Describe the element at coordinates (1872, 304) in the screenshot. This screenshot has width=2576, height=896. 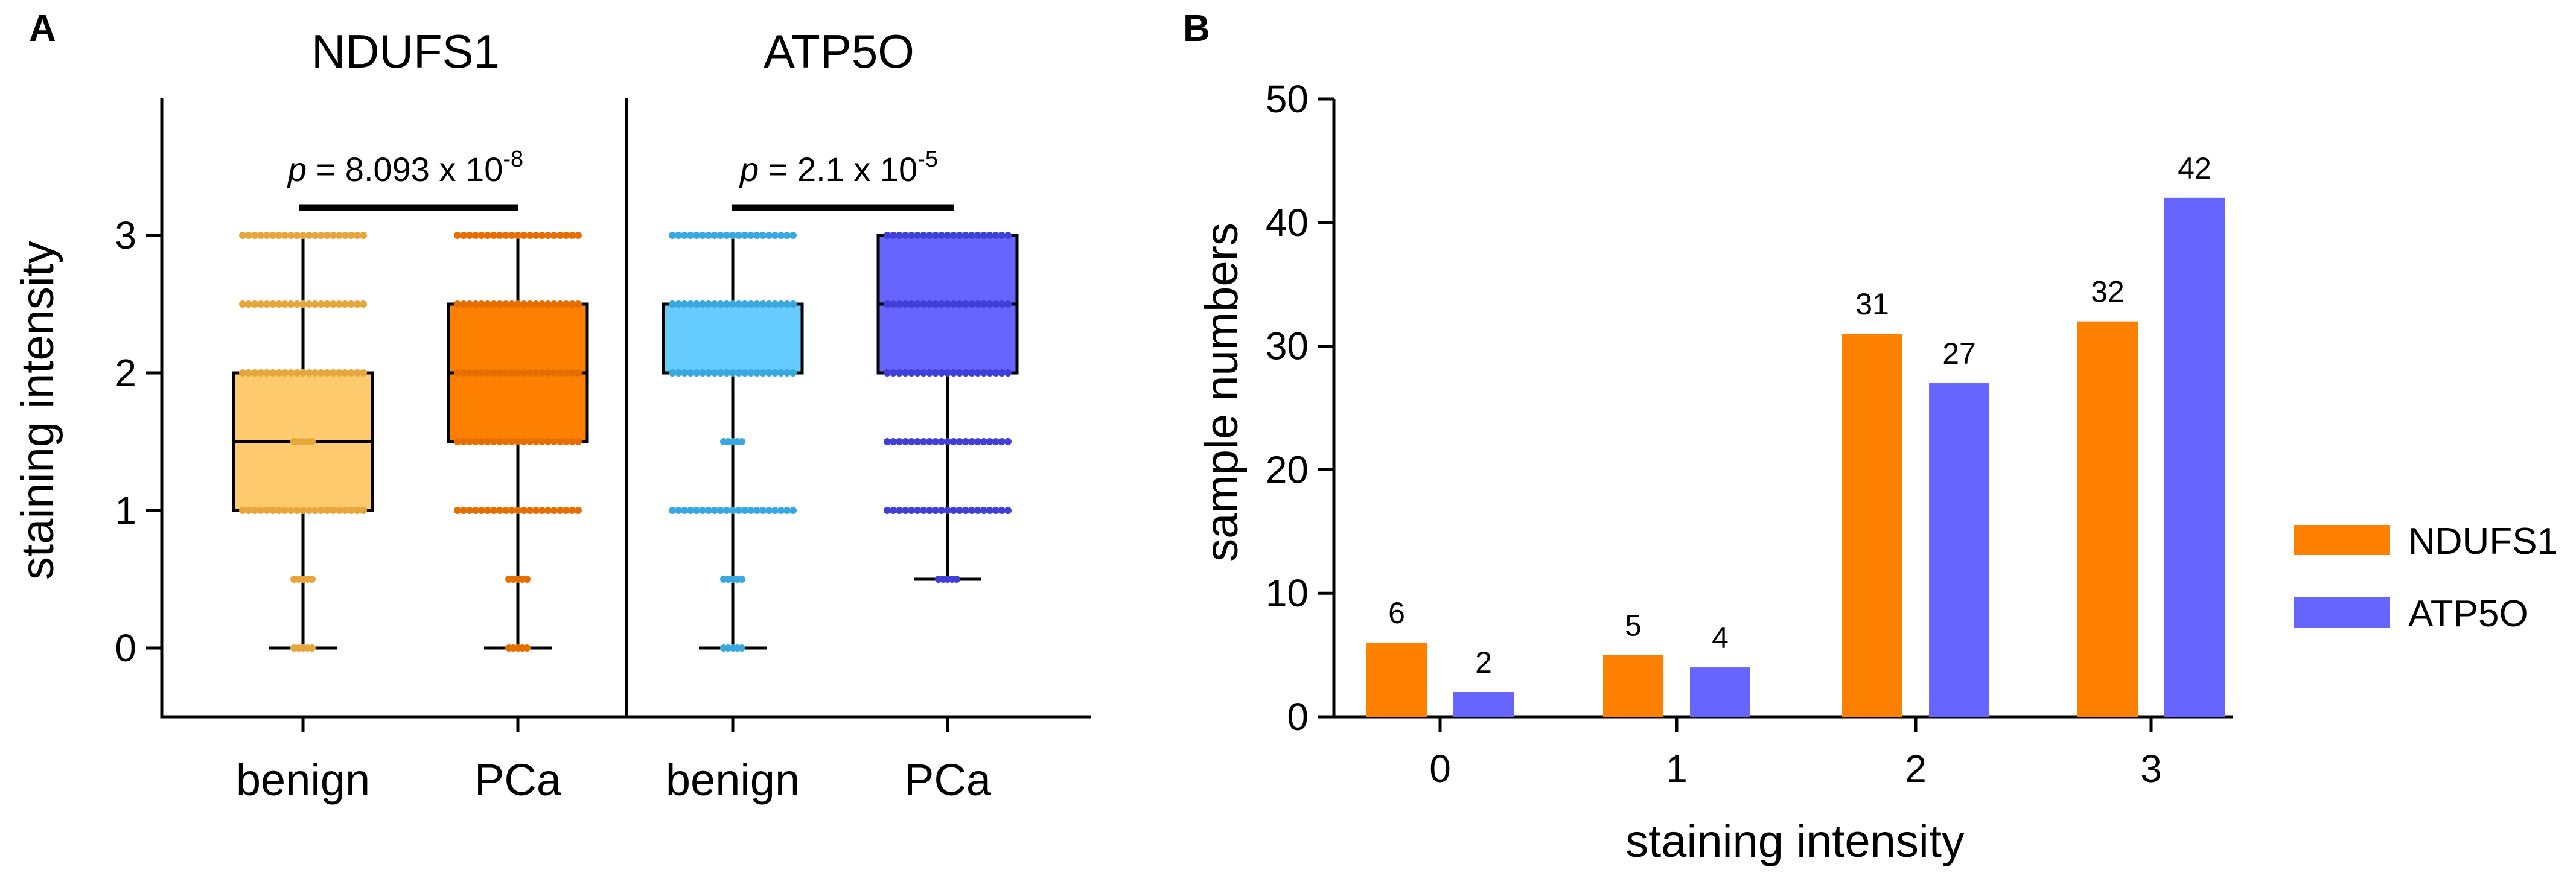
I see `bar-value-label: 31` at that location.